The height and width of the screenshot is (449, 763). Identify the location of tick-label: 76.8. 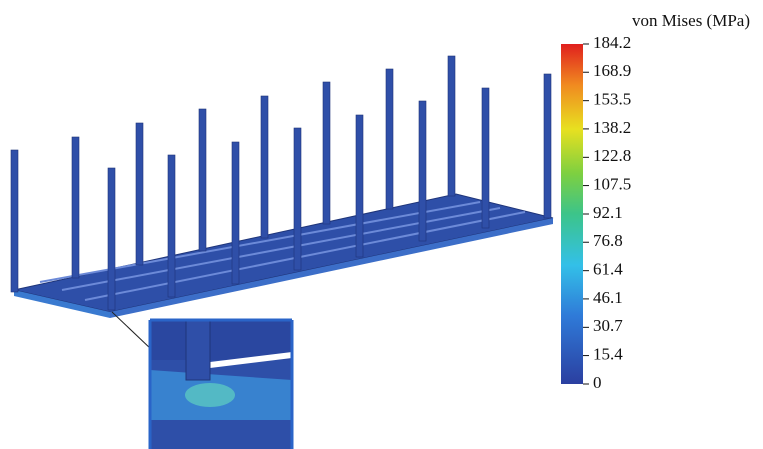
(608, 240).